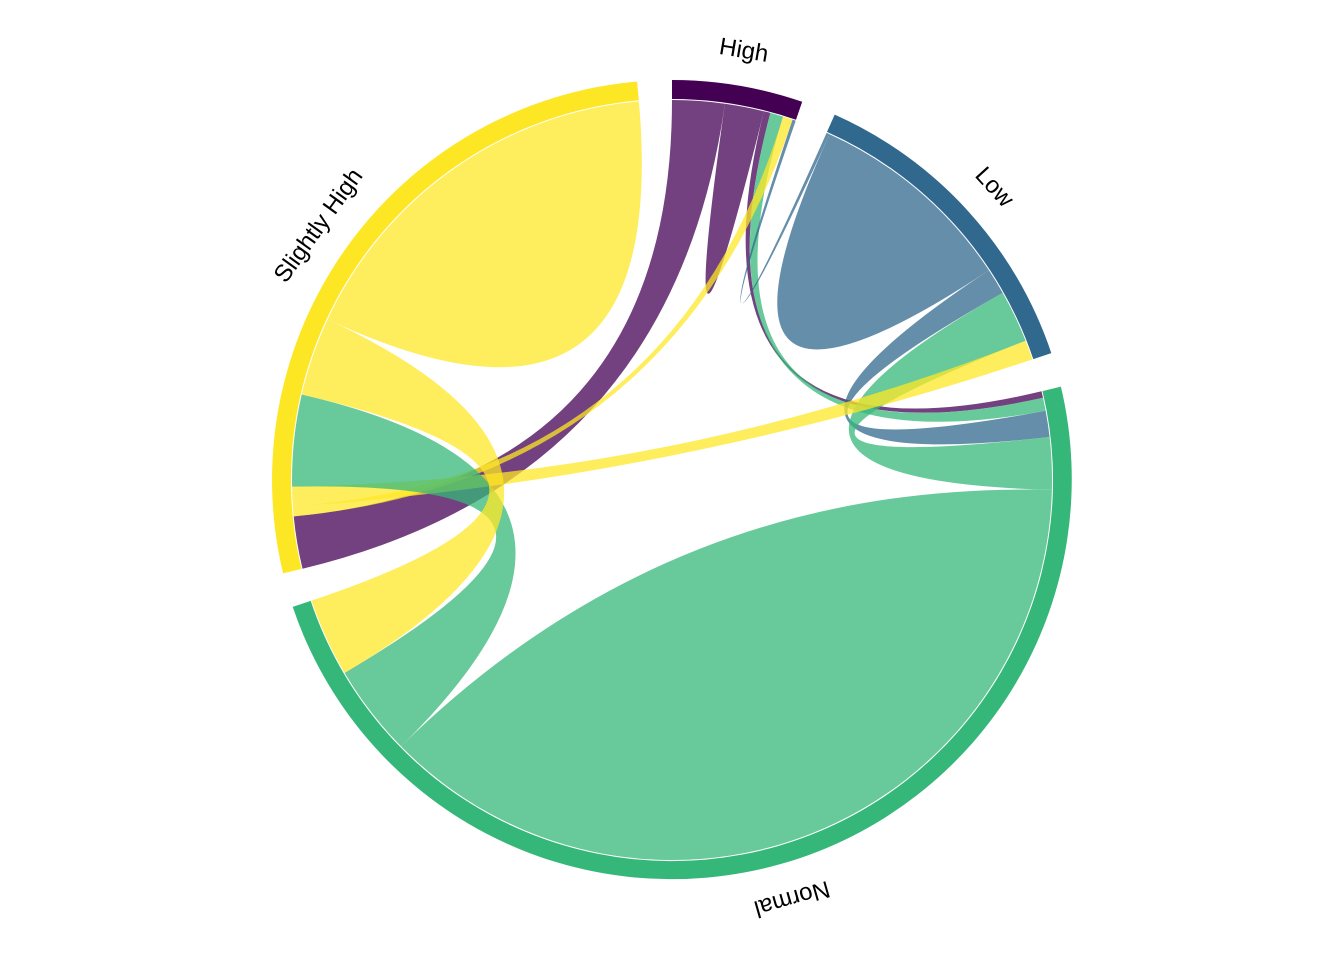  What do you see at coordinates (743, 50) in the screenshot?
I see `sector-label-high: High` at bounding box center [743, 50].